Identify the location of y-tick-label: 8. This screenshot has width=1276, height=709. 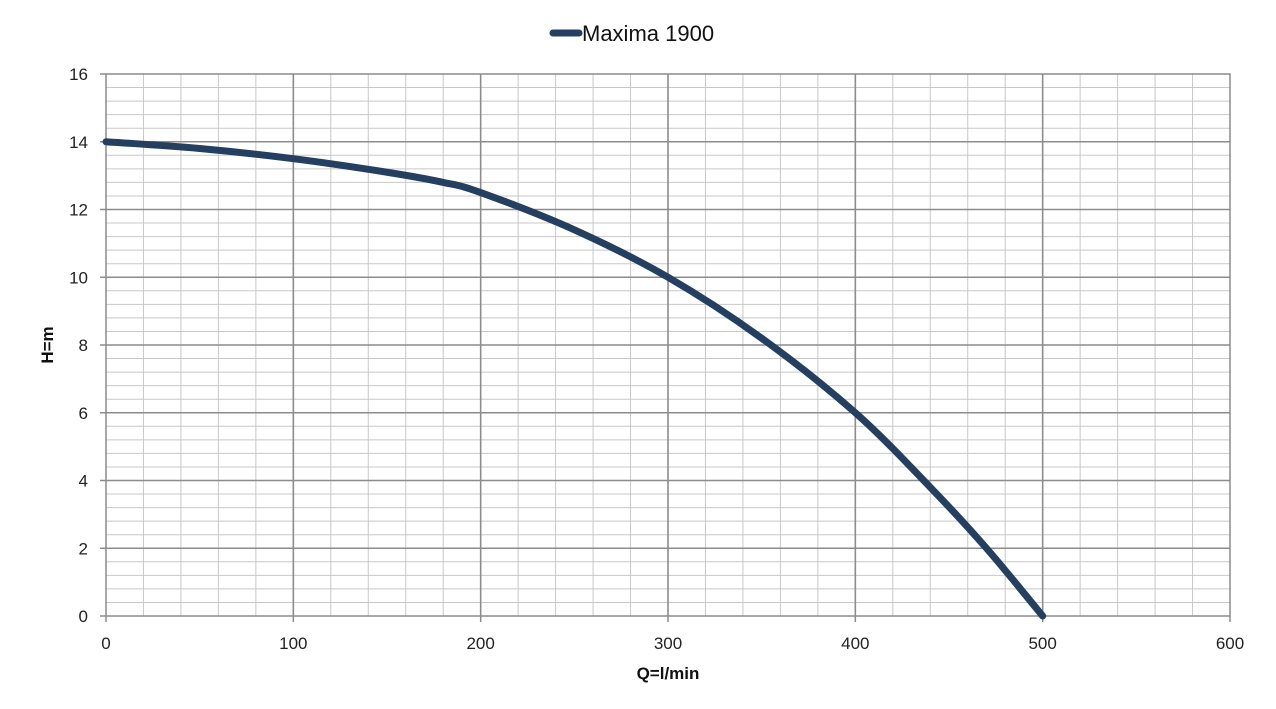
(83, 345).